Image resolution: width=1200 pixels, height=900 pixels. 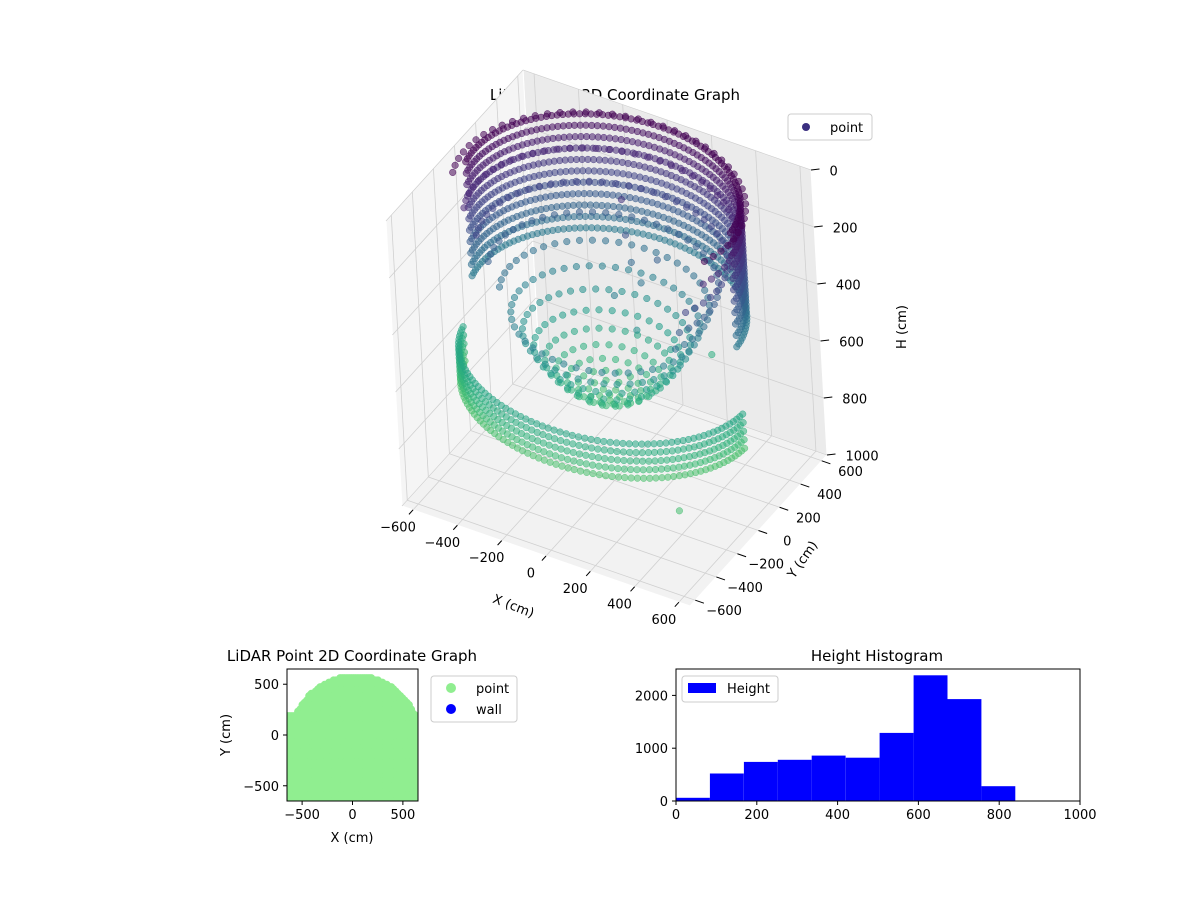 I want to click on z-tick-label: 800, so click(x=854, y=400).